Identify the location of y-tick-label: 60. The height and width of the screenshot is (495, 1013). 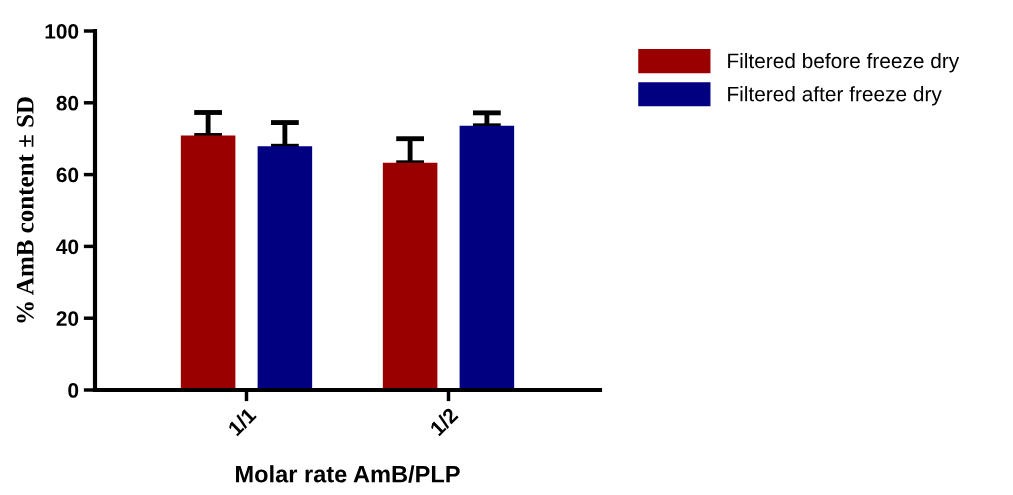
(67, 175).